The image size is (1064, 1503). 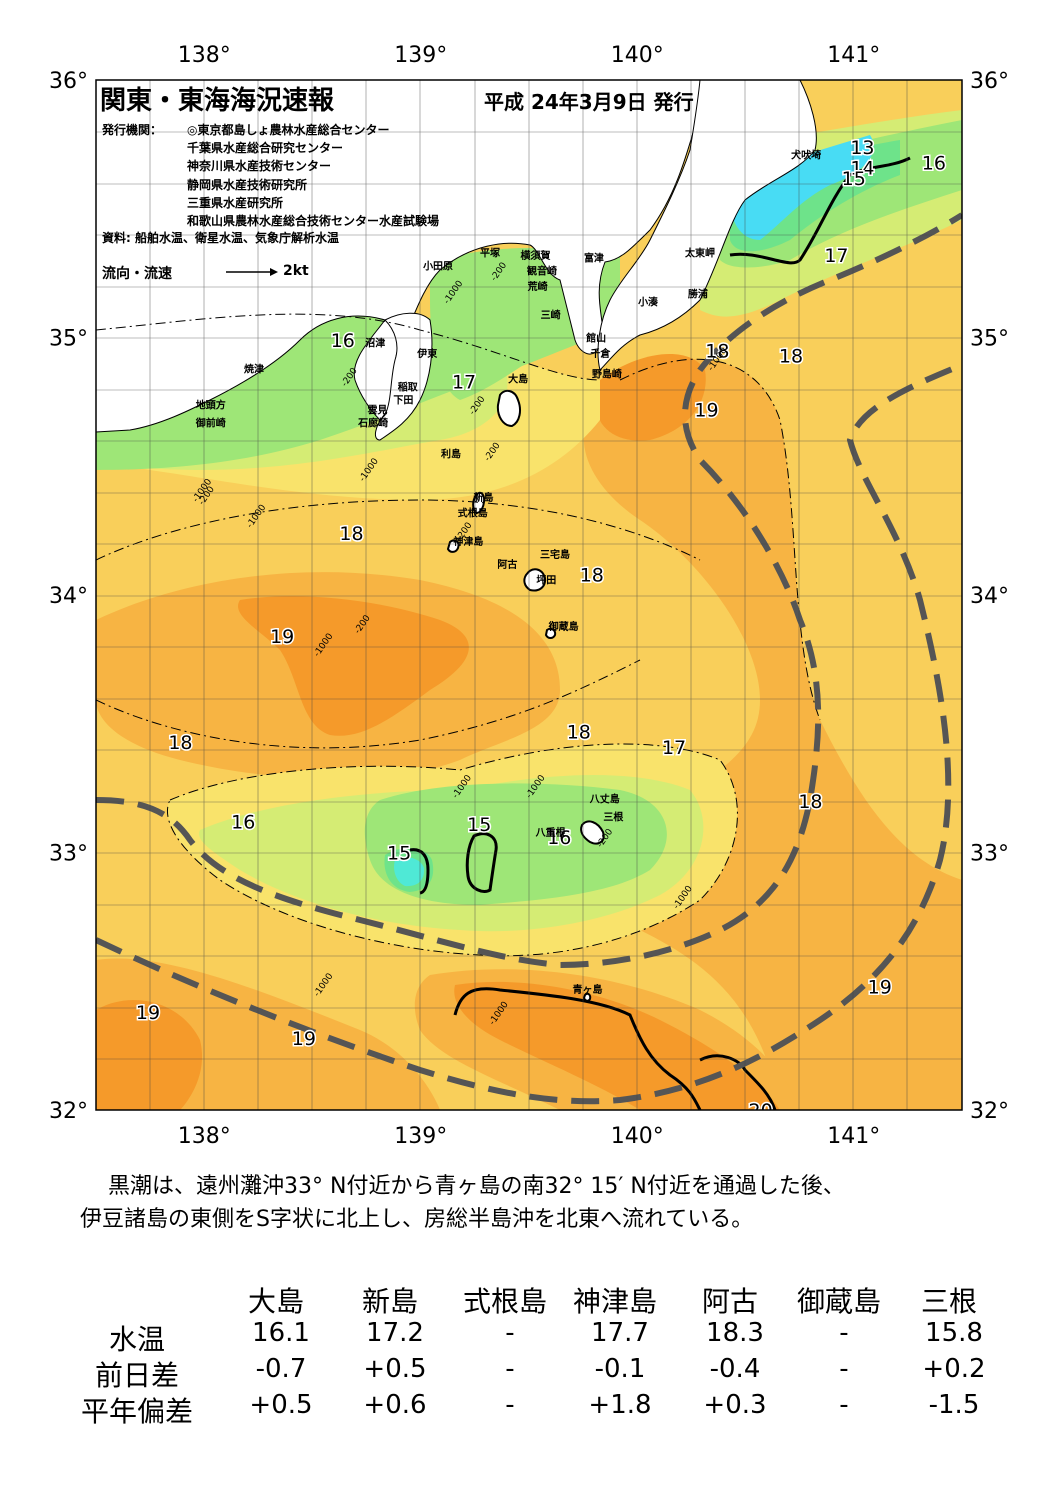 I want to click on temperature-zone-13-boso, so click(x=802, y=187).